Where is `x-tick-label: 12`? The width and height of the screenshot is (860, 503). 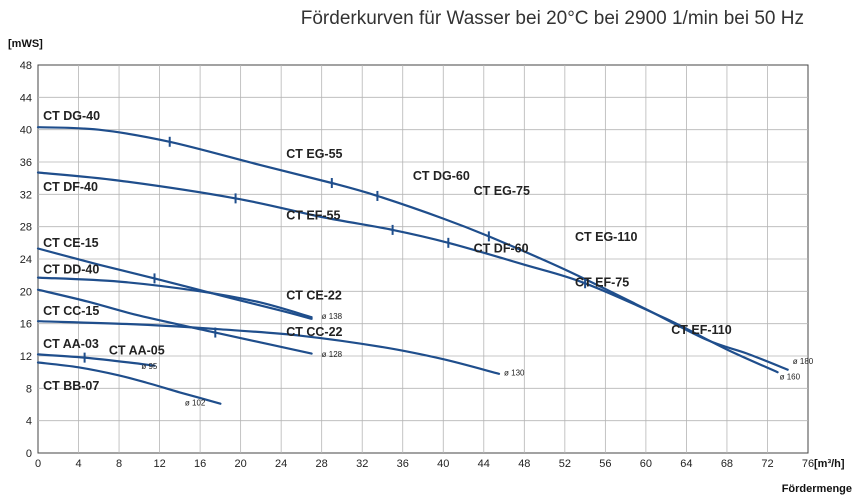 x-tick-label: 12 is located at coordinates (159, 464).